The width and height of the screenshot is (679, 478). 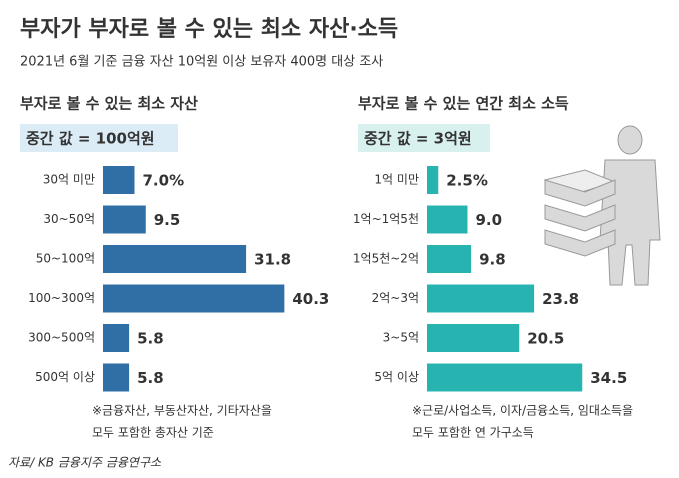 I want to click on chart-title: 부자로 볼 수 있는 연간 최소 소득, so click(x=463, y=104).